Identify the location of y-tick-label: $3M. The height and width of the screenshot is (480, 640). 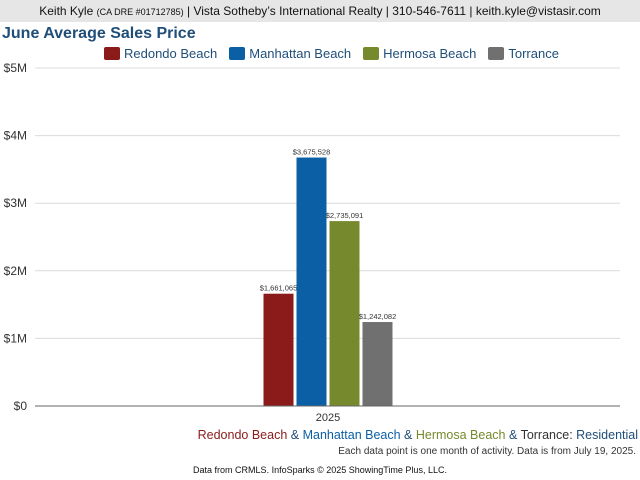
(15, 203).